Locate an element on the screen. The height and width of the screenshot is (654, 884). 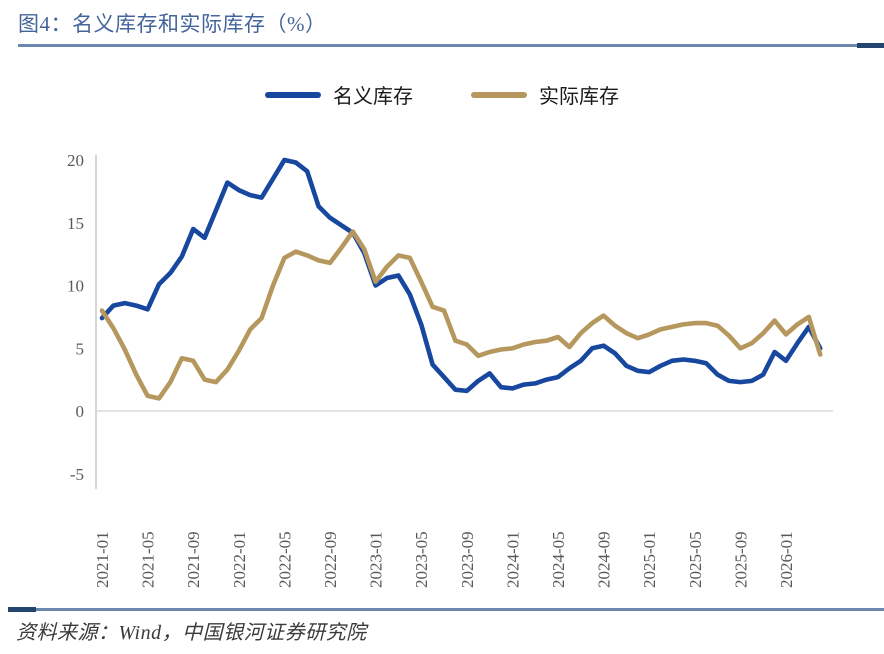
x-tick-label: 2024-01 is located at coordinates (512, 559).